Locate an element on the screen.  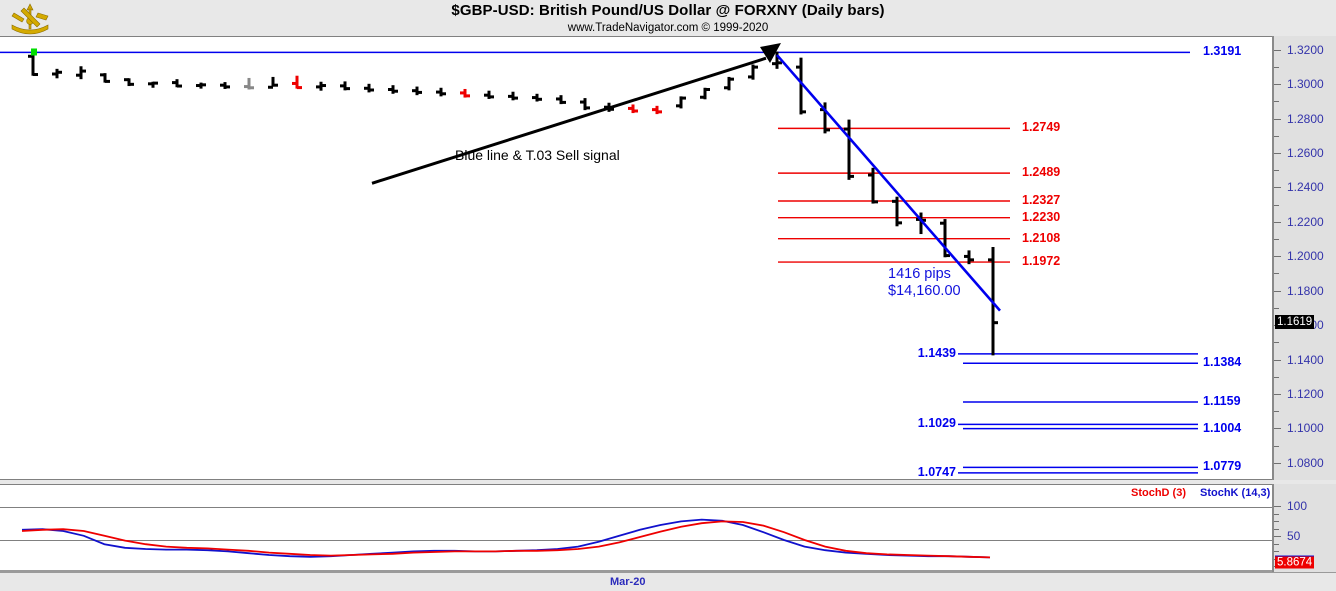
stoch-k-legend: StochK (14,3) is located at coordinates (1235, 493).